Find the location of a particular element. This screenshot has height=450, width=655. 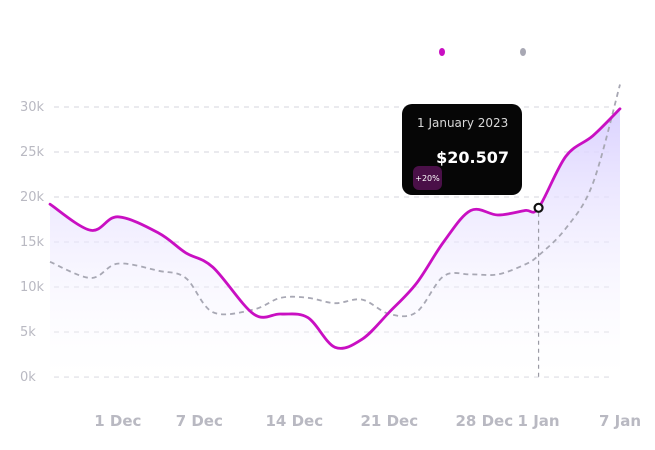

legend is located at coordinates (482, 52).